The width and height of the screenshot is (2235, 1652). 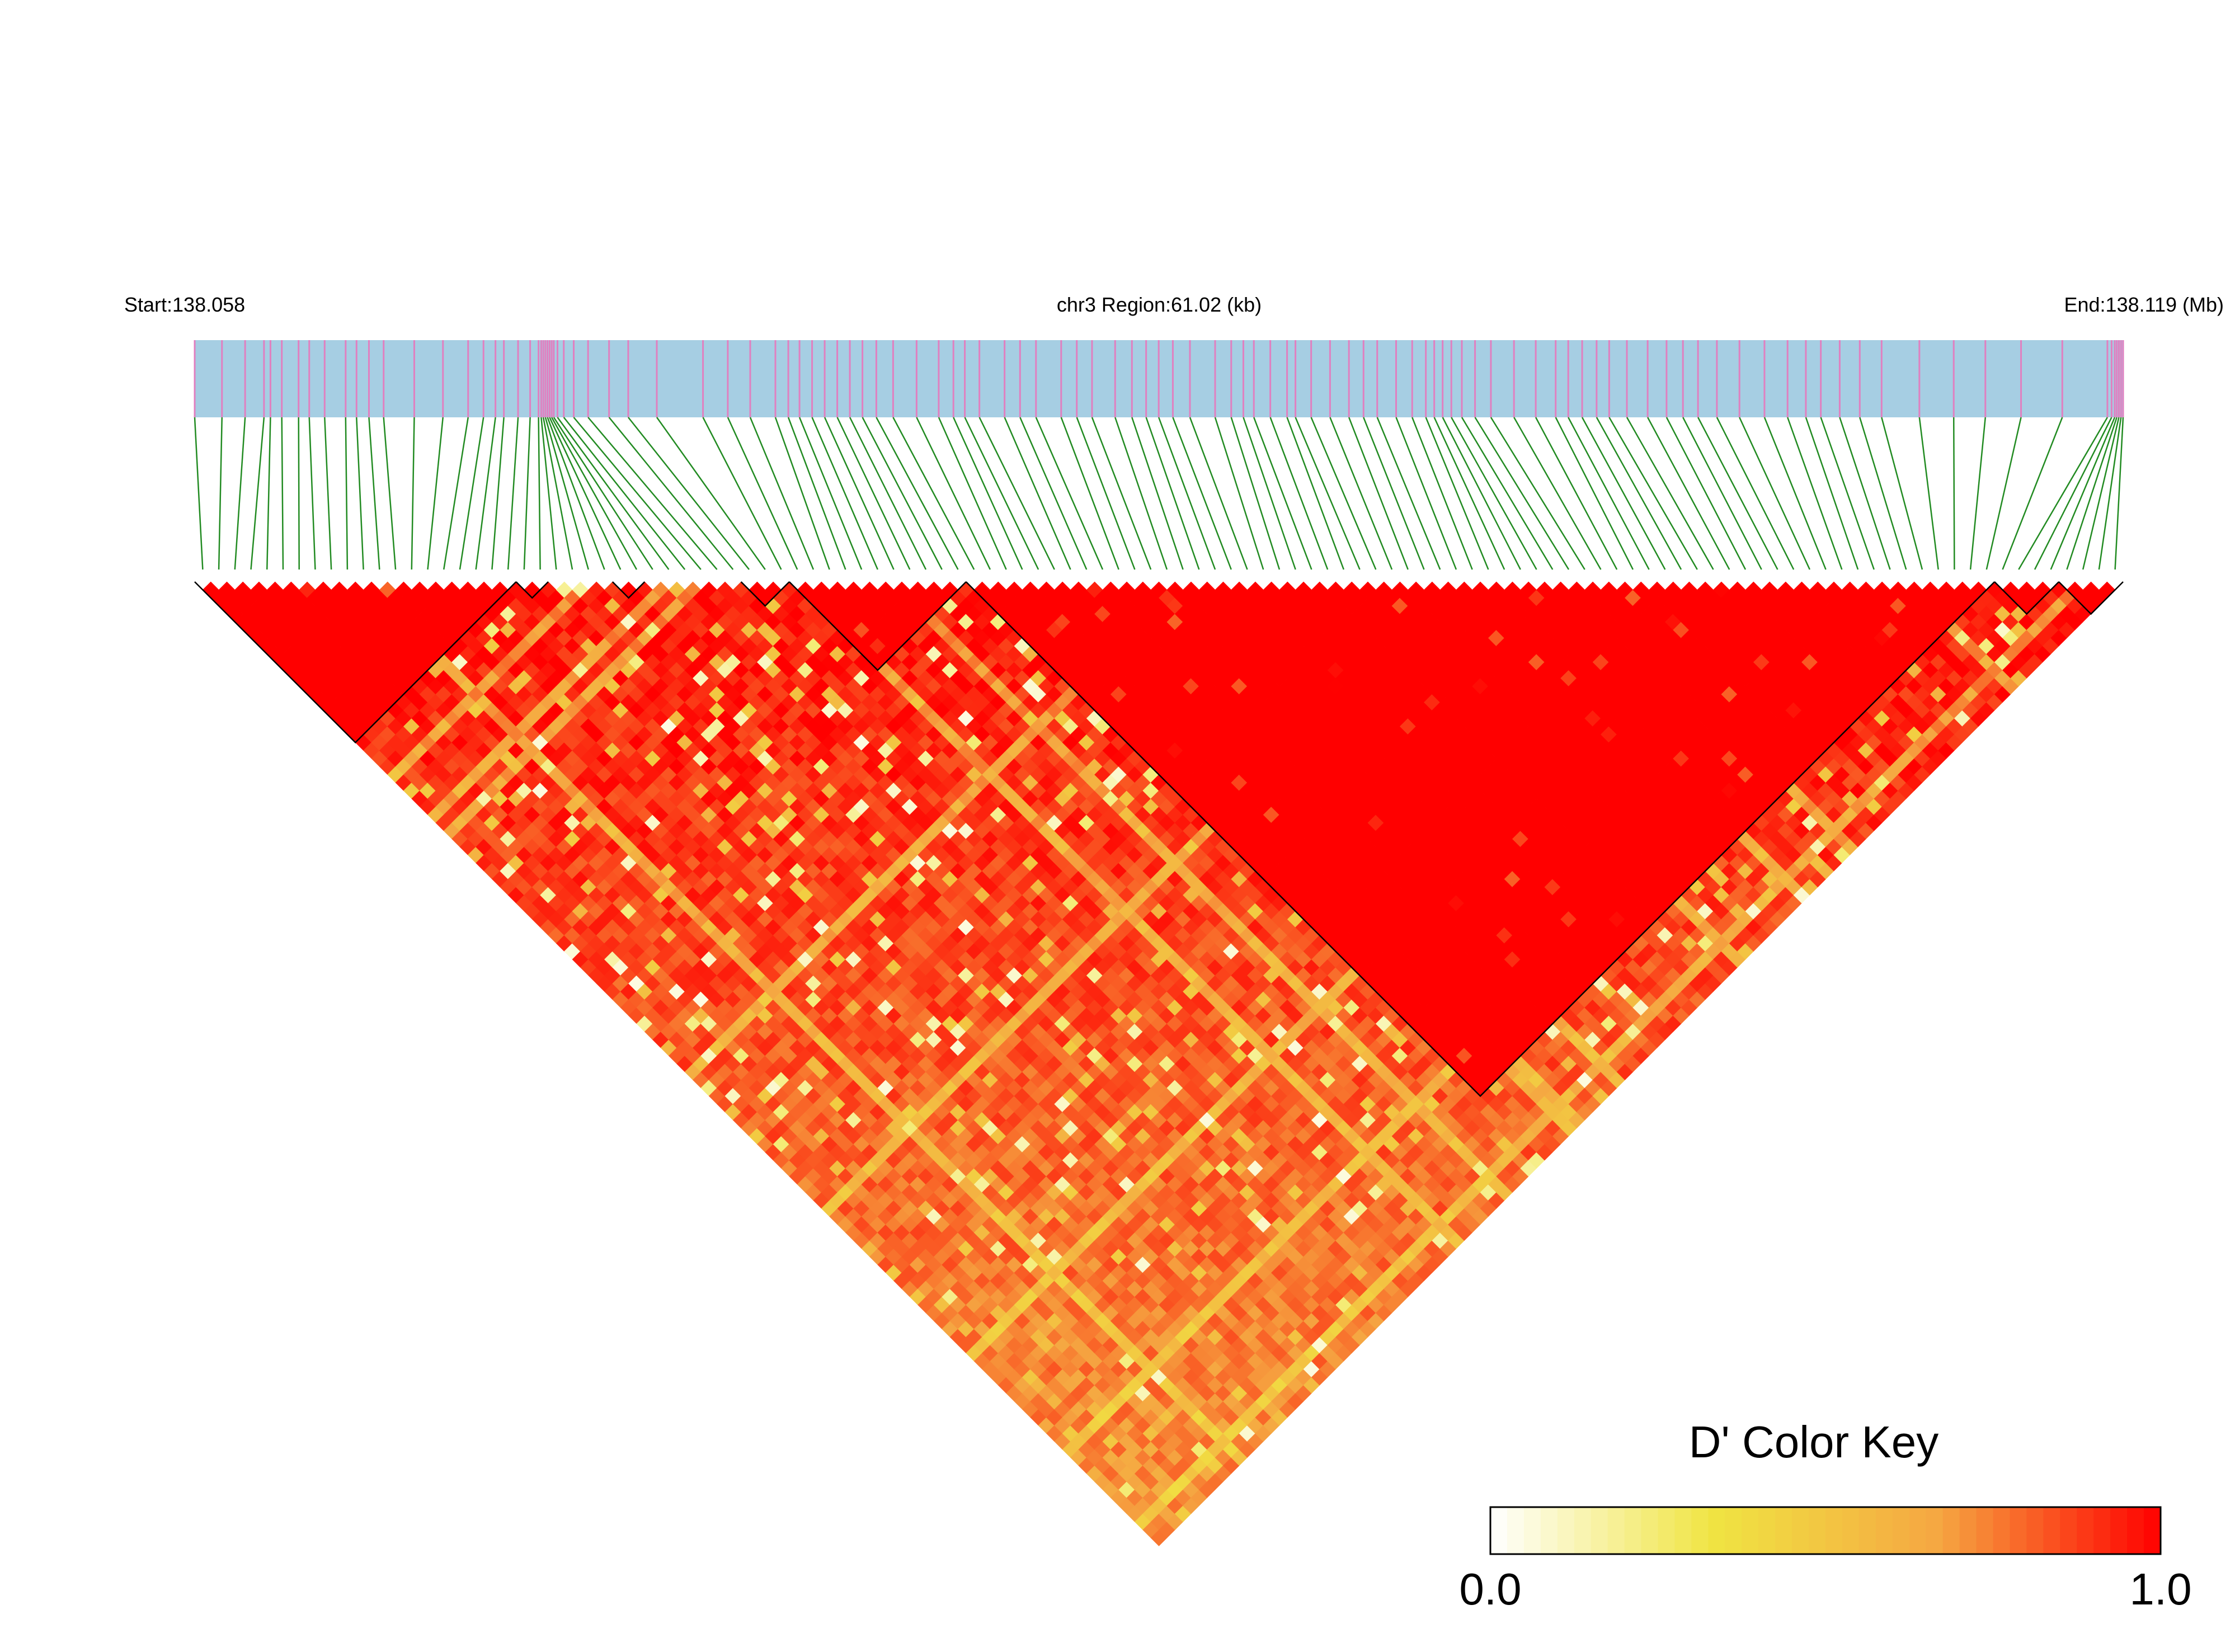 What do you see at coordinates (184, 304) in the screenshot?
I see `region-start-label: Start:138.058` at bounding box center [184, 304].